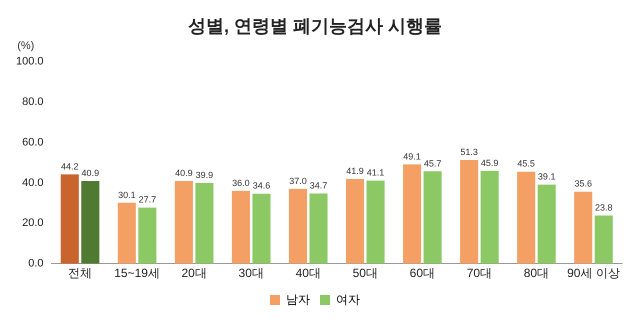 Image resolution: width=640 pixels, height=324 pixels. What do you see at coordinates (603, 207) in the screenshot?
I see `data-label: 23.8` at bounding box center [603, 207].